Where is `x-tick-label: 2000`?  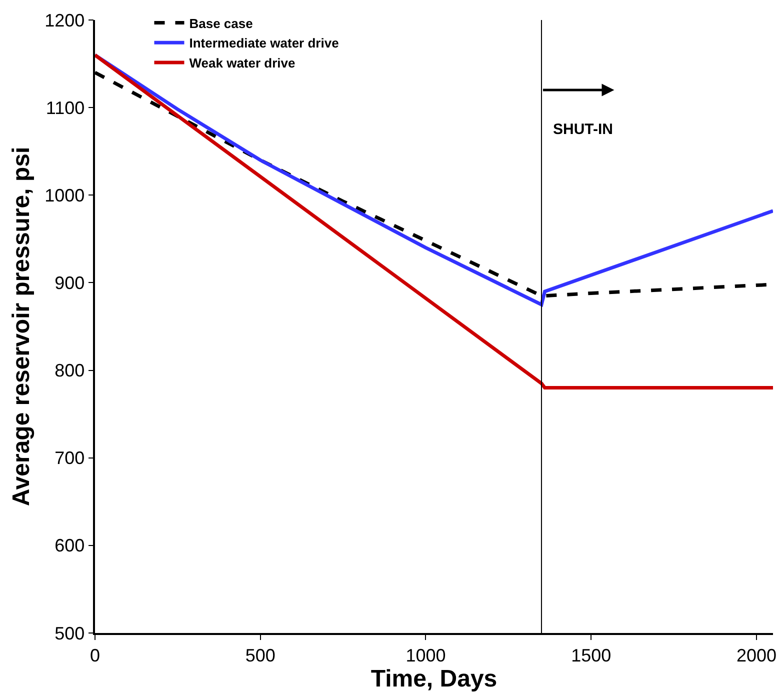
x-tick-label: 2000 is located at coordinates (756, 655).